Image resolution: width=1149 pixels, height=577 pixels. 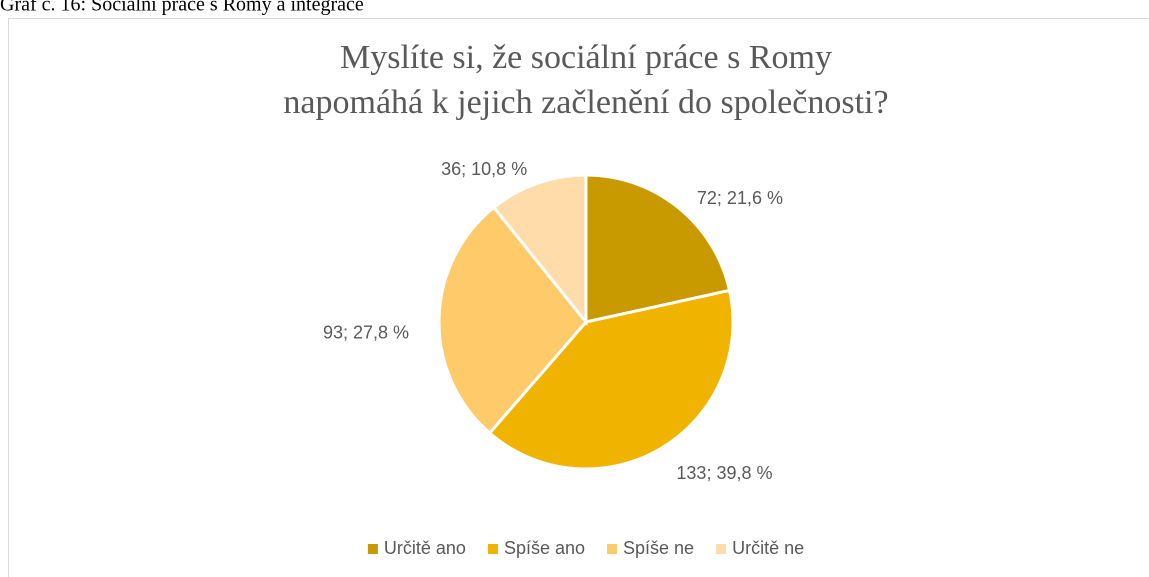 What do you see at coordinates (658, 548) in the screenshot?
I see `legend-label: Spíše ne` at bounding box center [658, 548].